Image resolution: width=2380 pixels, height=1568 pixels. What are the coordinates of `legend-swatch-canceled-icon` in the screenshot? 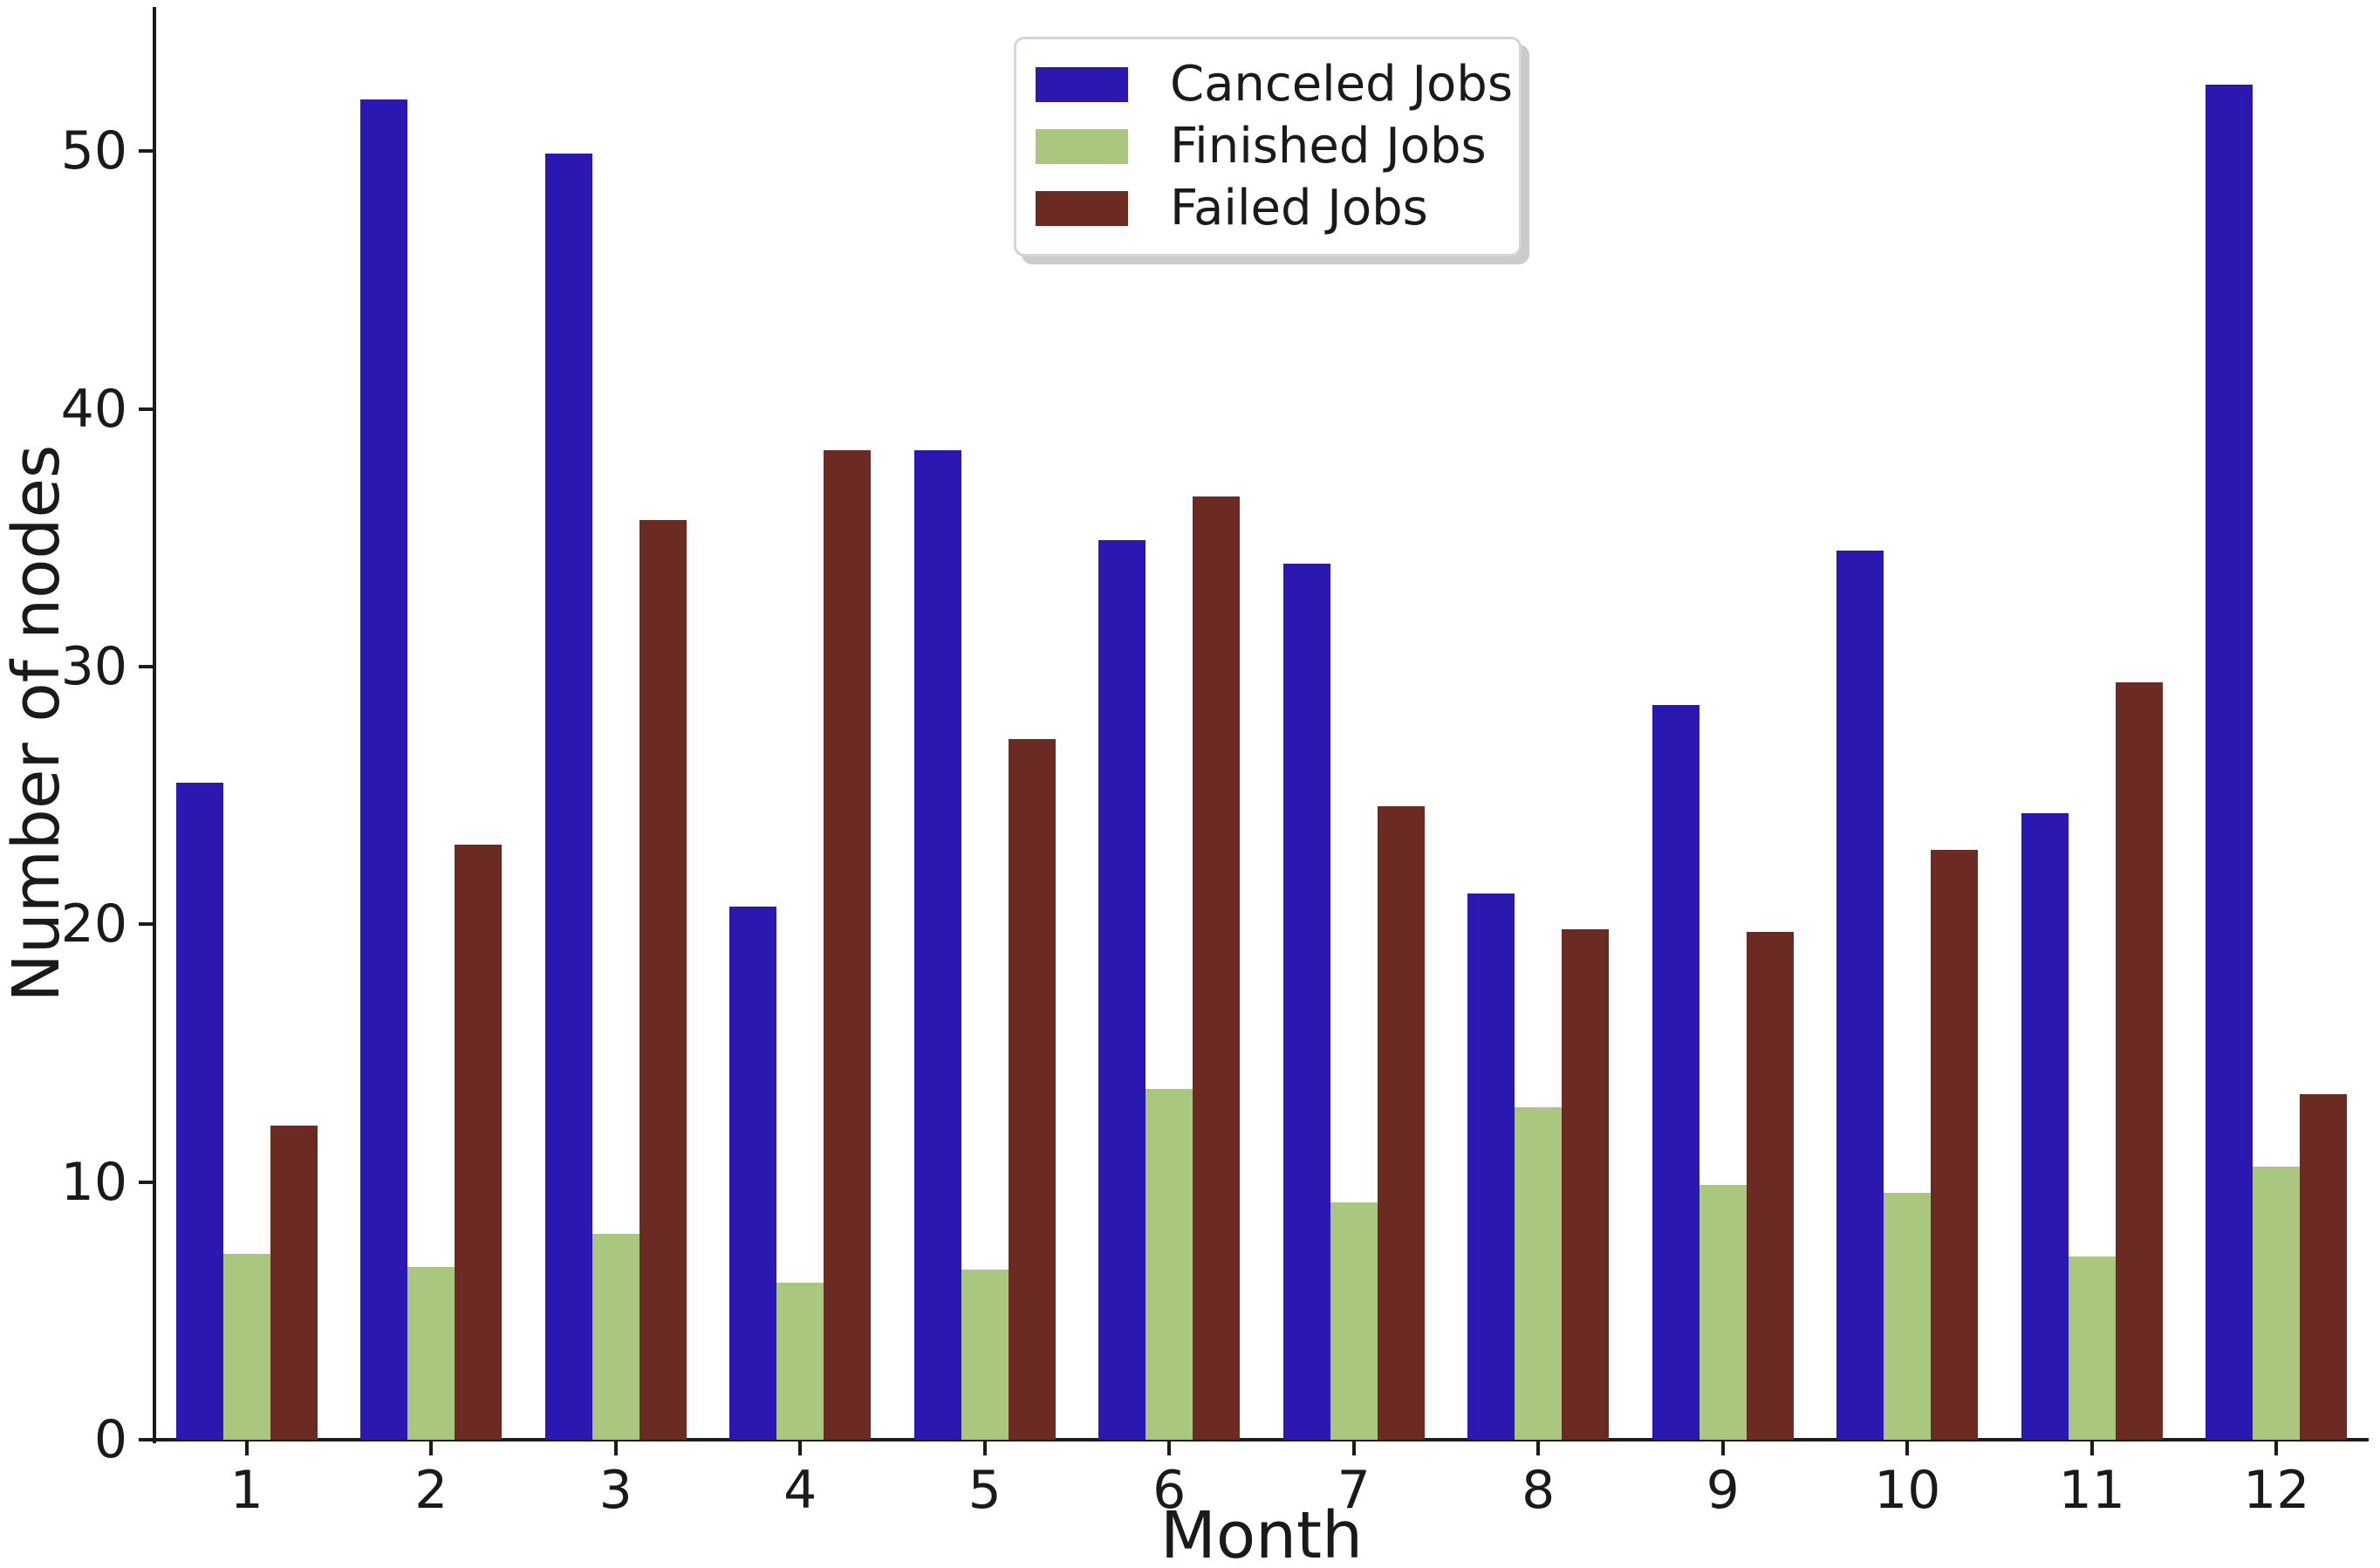 It's located at (1082, 85).